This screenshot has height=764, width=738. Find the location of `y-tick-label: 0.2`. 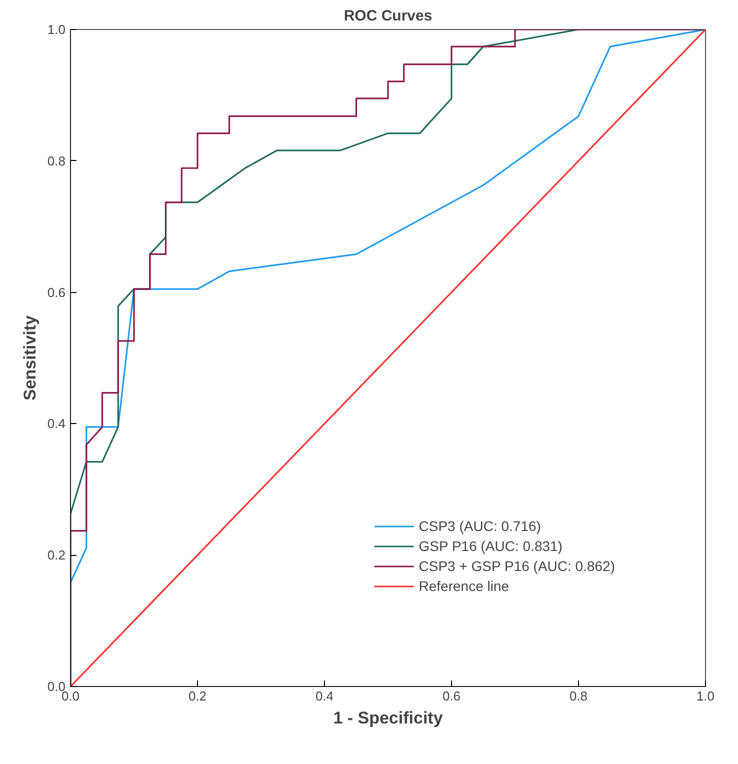

y-tick-label: 0.2 is located at coordinates (56, 555).